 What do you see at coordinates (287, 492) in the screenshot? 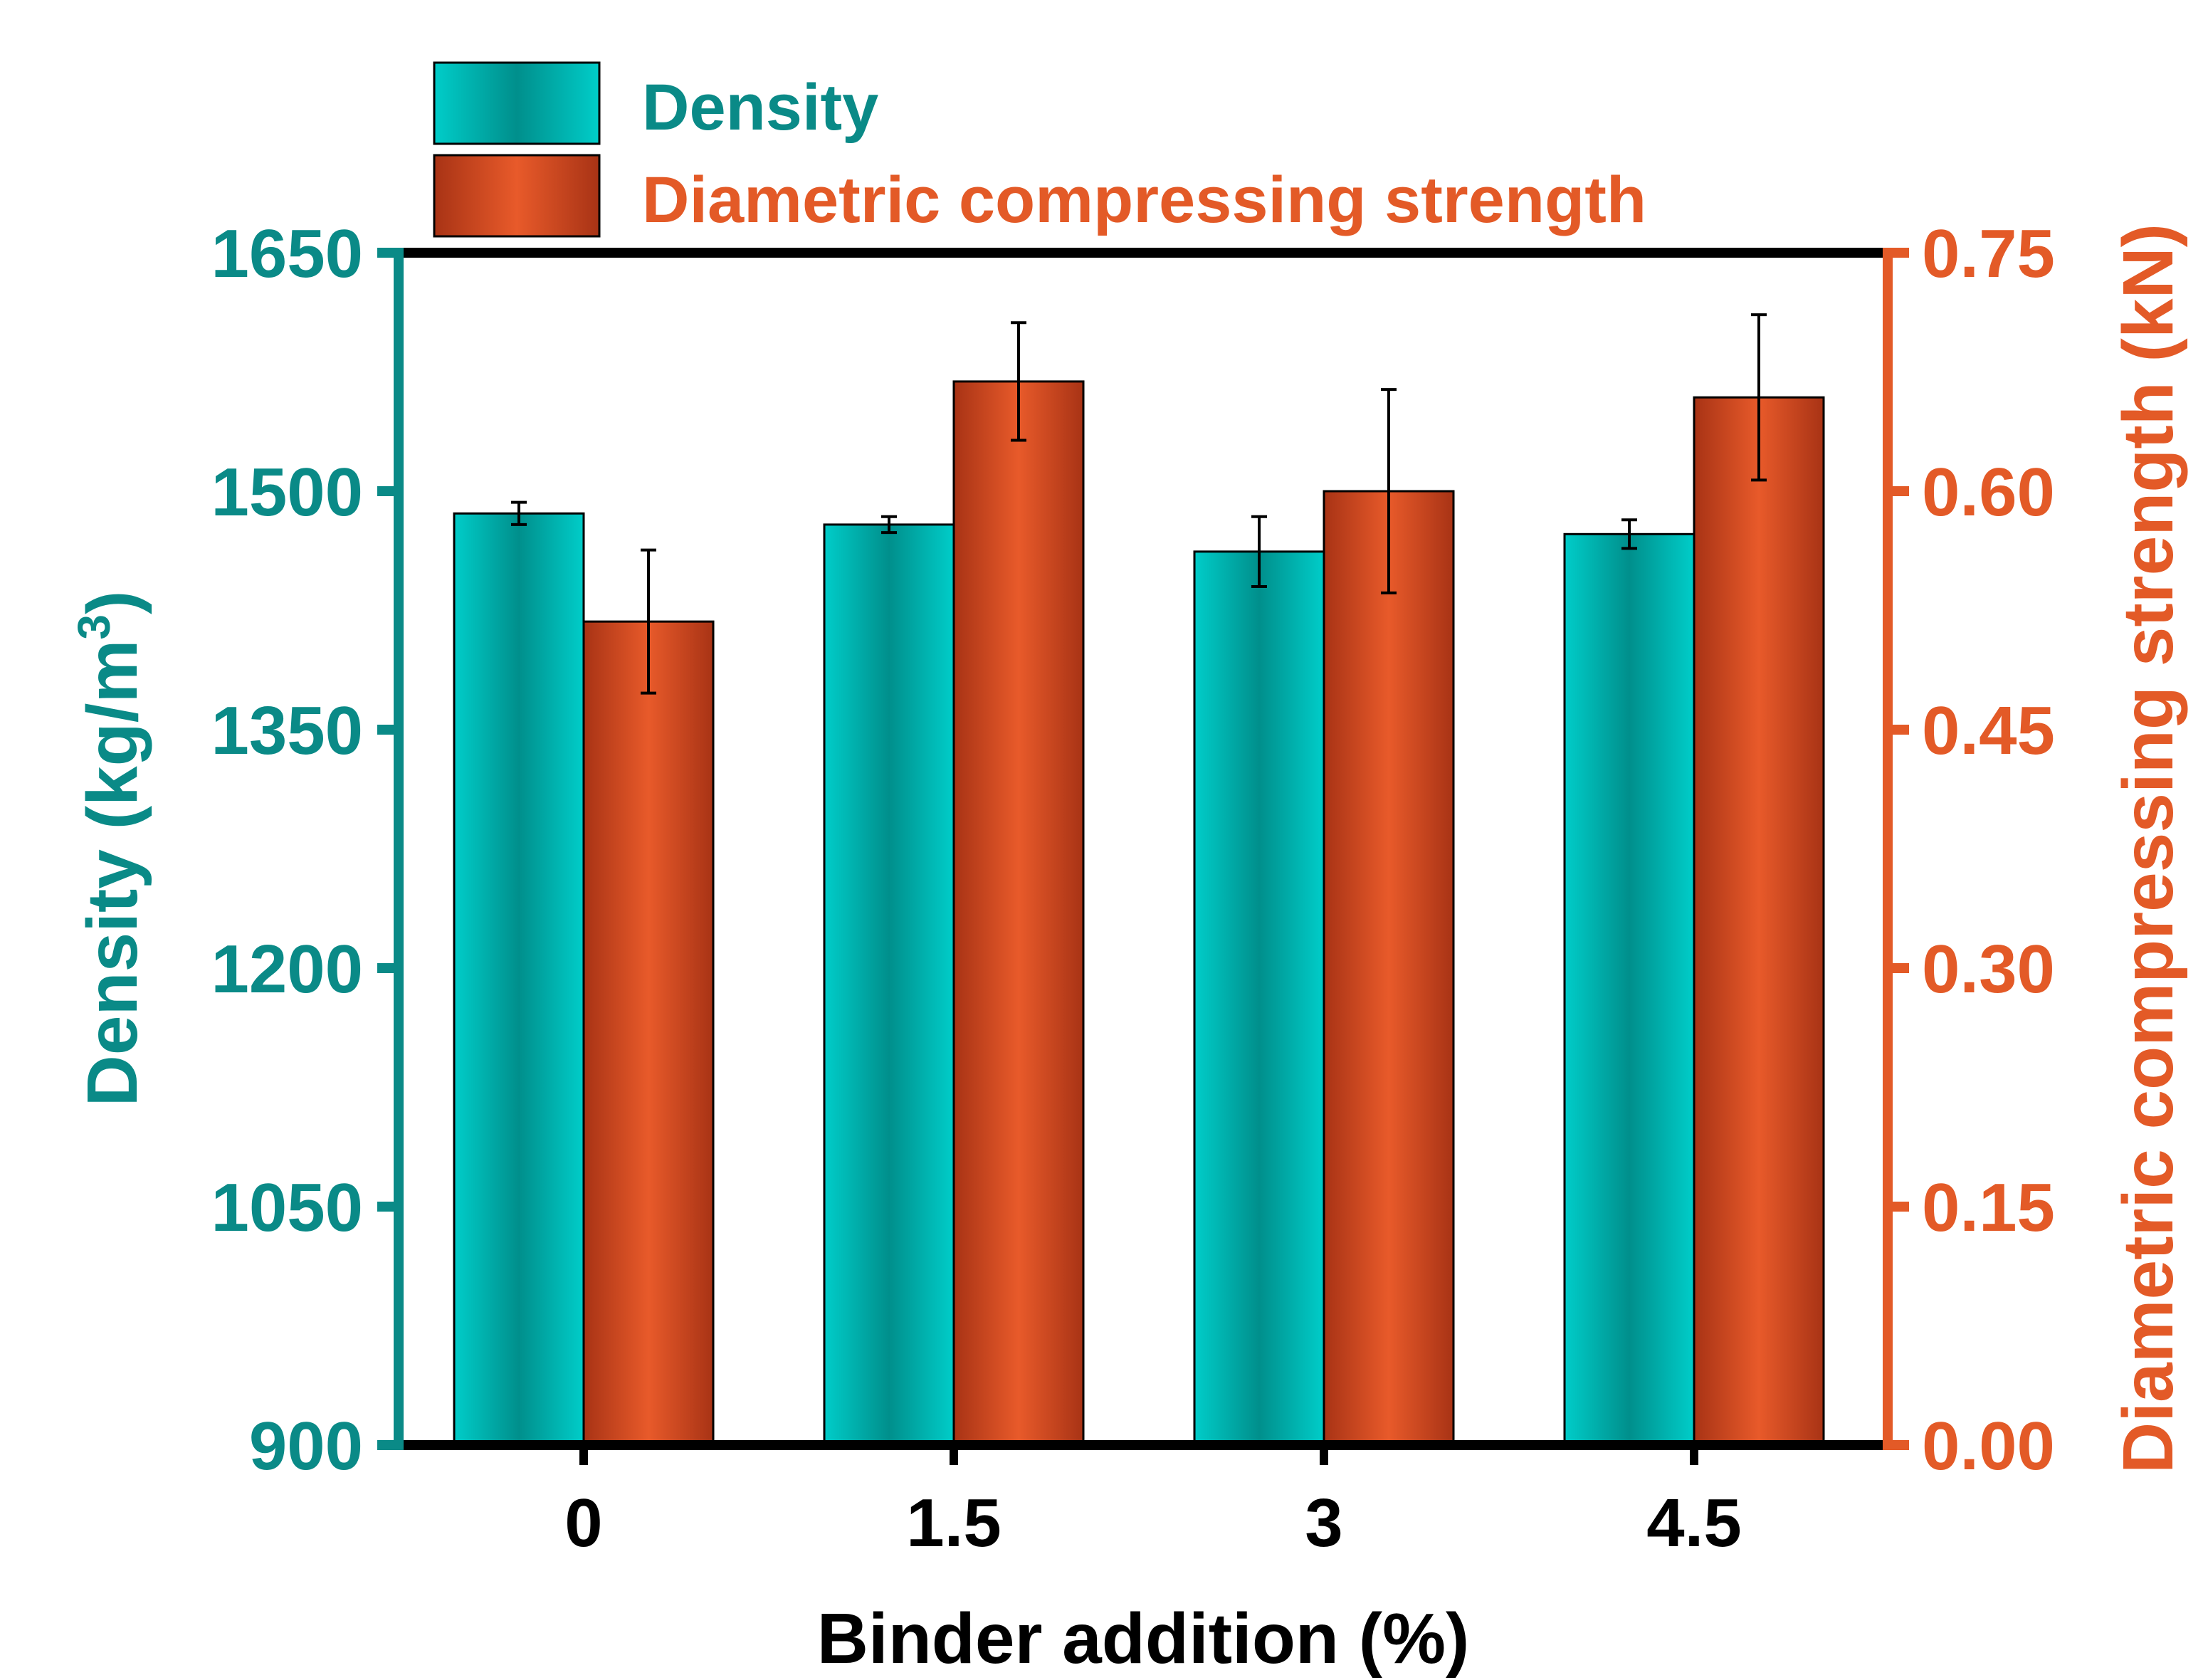
I see `left-tick-label: 1500` at bounding box center [287, 492].